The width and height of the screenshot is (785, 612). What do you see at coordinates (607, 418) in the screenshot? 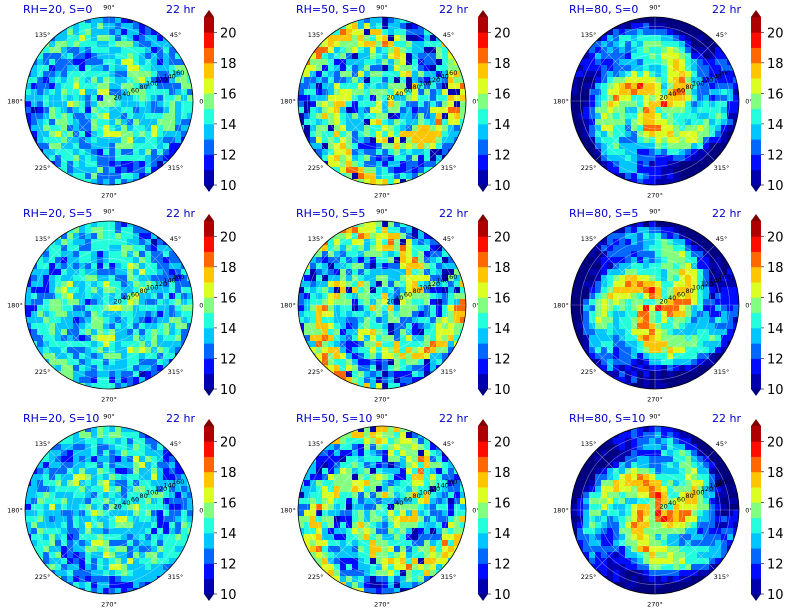
I see `panel-title: RH=80, S=10` at bounding box center [607, 418].